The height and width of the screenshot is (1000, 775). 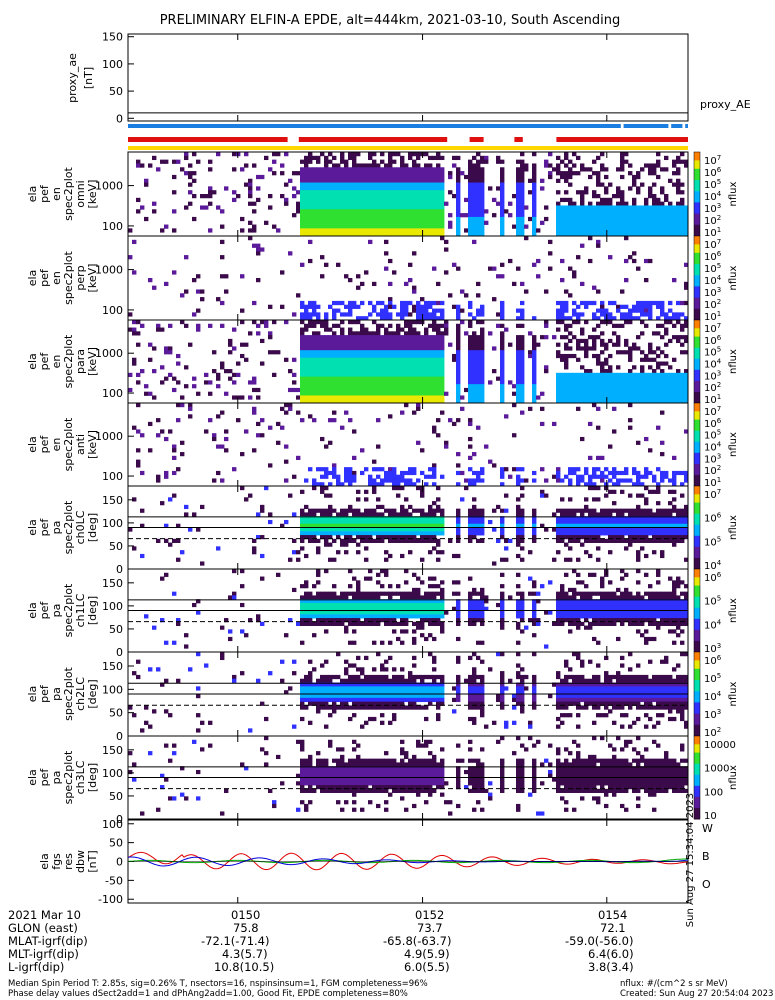 I want to click on status-bar-epd, so click(x=476, y=139).